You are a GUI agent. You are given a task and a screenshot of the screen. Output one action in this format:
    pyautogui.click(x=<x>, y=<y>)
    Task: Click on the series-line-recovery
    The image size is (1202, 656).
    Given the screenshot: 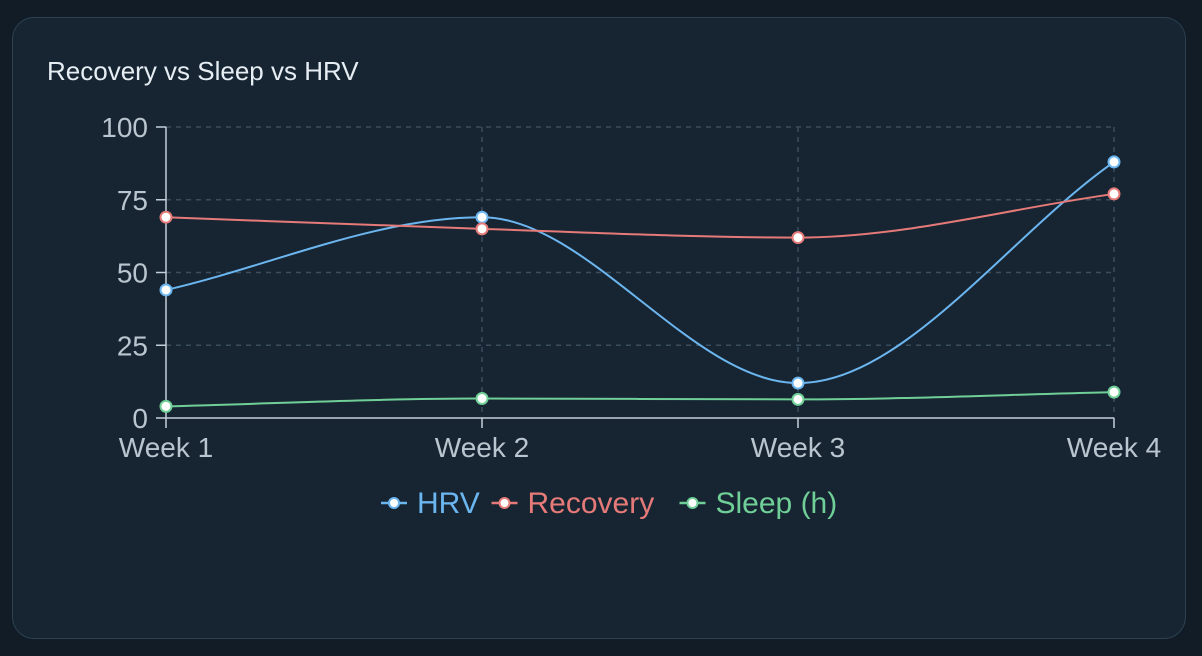 What is the action you would take?
    pyautogui.click(x=640, y=215)
    